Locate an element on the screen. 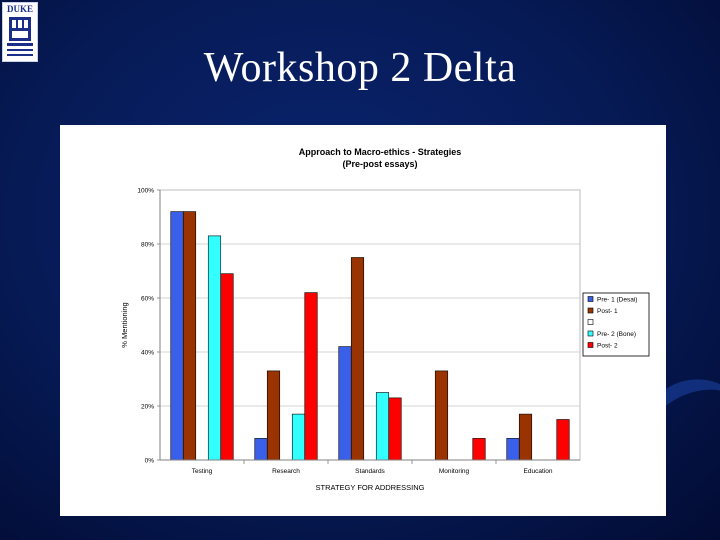 The image size is (720, 540). y-tick-label: 80% is located at coordinates (147, 245).